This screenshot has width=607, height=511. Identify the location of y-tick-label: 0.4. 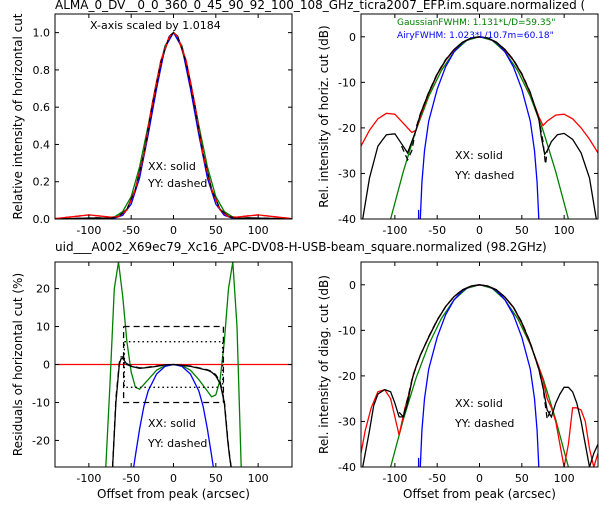
(42, 144).